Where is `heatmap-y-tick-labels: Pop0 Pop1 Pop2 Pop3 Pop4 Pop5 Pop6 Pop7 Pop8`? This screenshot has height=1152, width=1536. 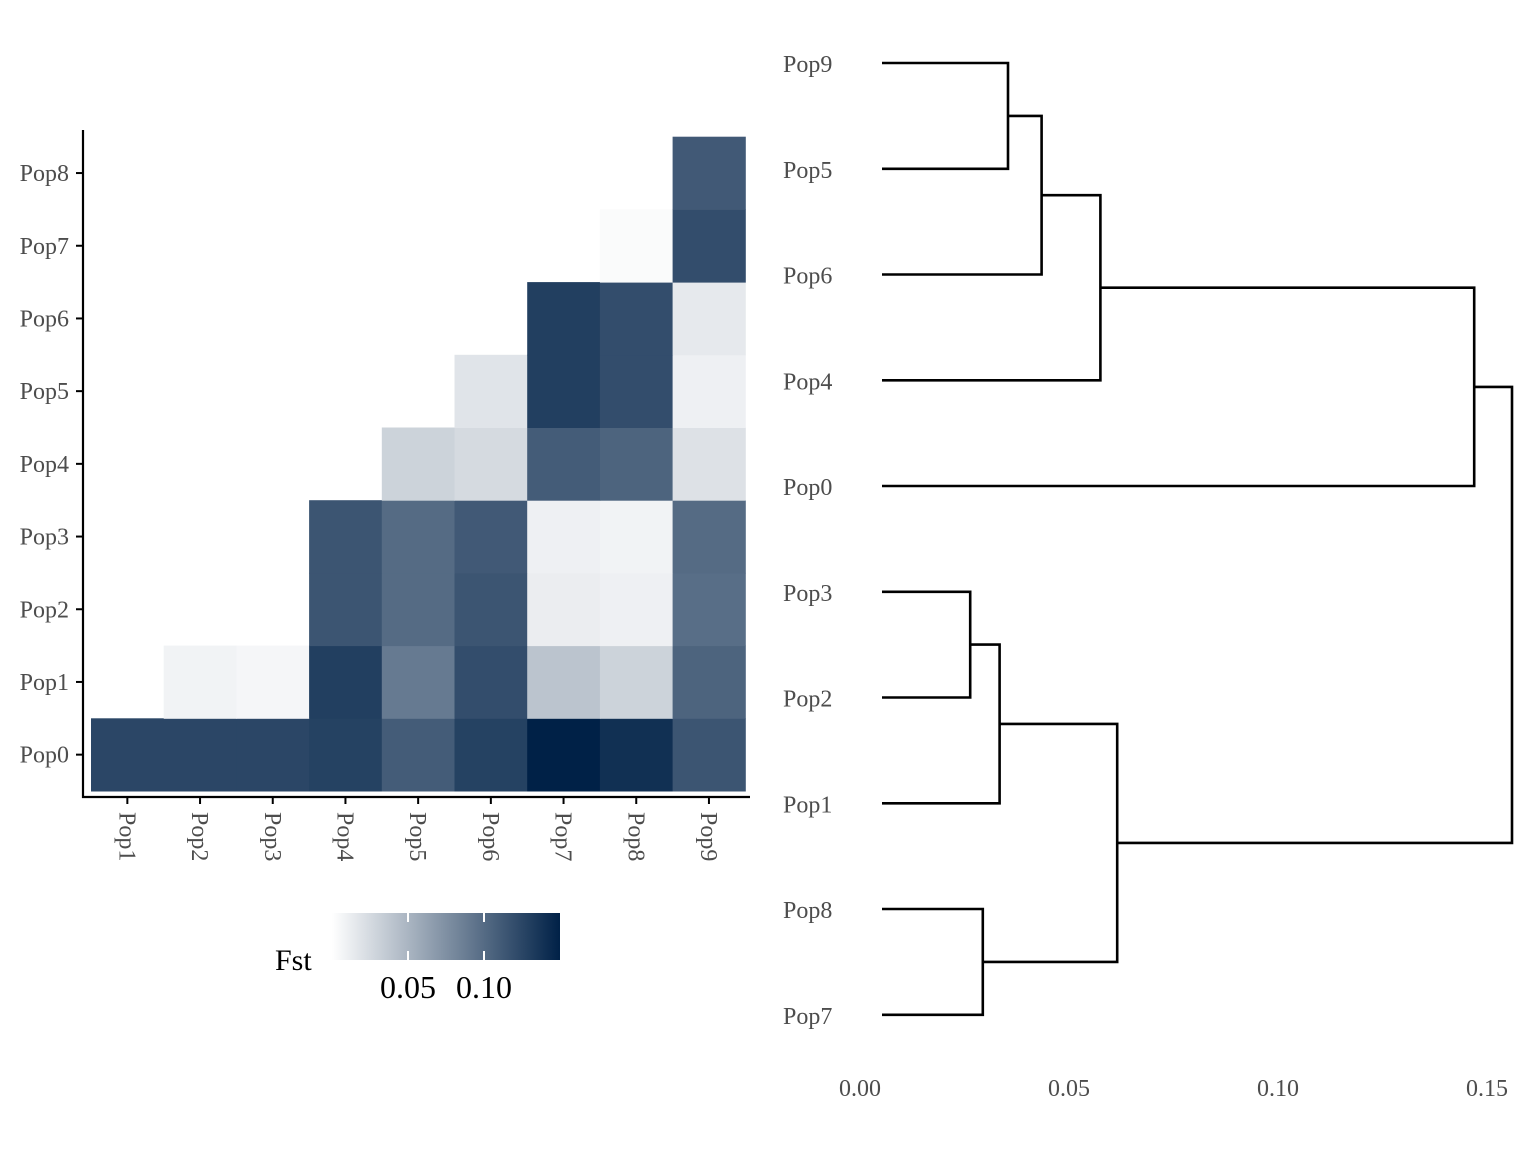
heatmap-y-tick-labels: Pop0 Pop1 Pop2 Pop3 Pop4 Pop5 Pop6 Pop7 Pop8 is located at coordinates (51, 465).